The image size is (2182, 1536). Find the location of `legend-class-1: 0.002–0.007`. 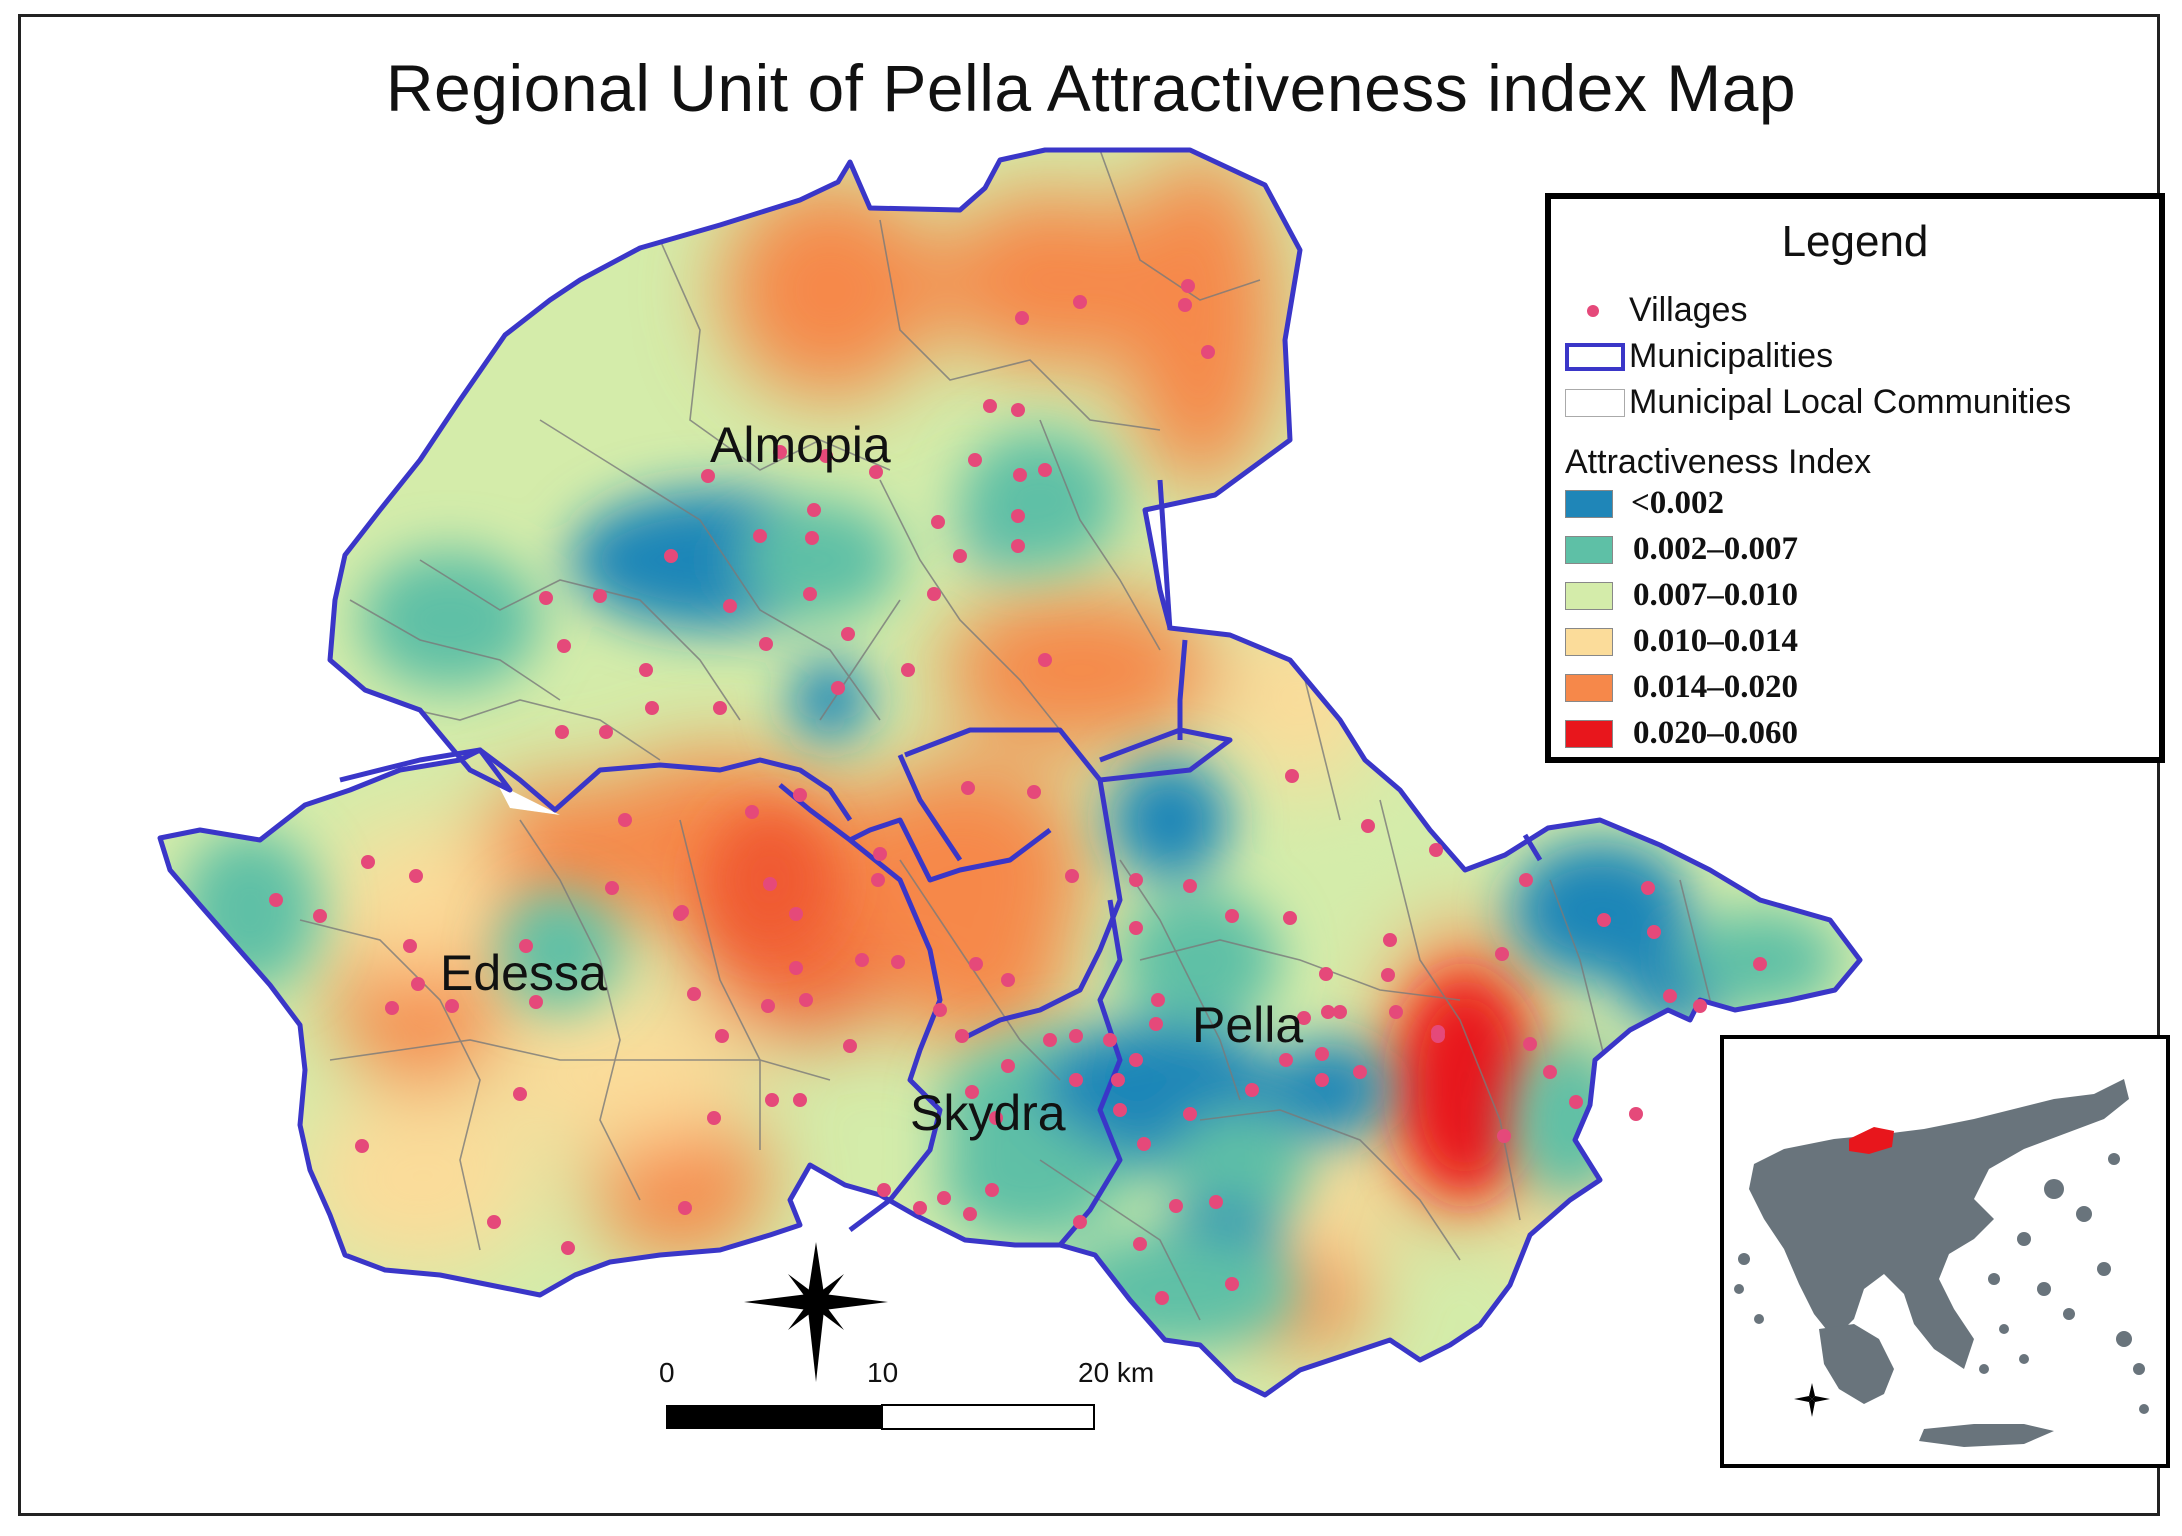

legend-class-1: 0.002–0.007 is located at coordinates (1855, 549).